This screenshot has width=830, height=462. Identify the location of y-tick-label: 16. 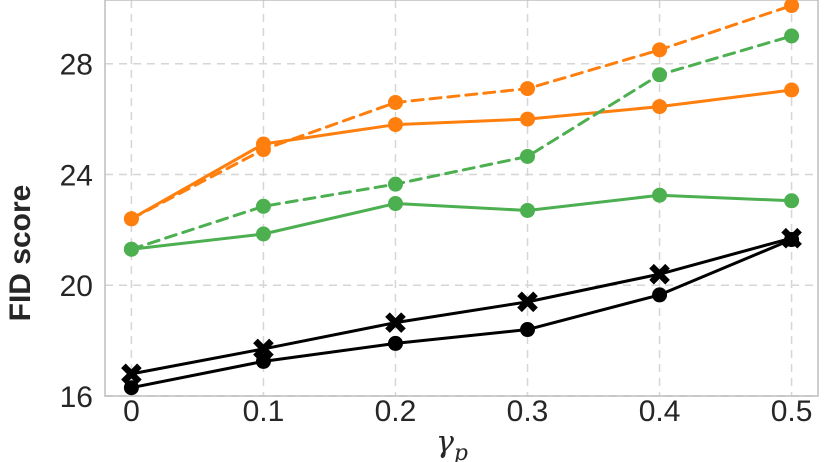
(76, 397).